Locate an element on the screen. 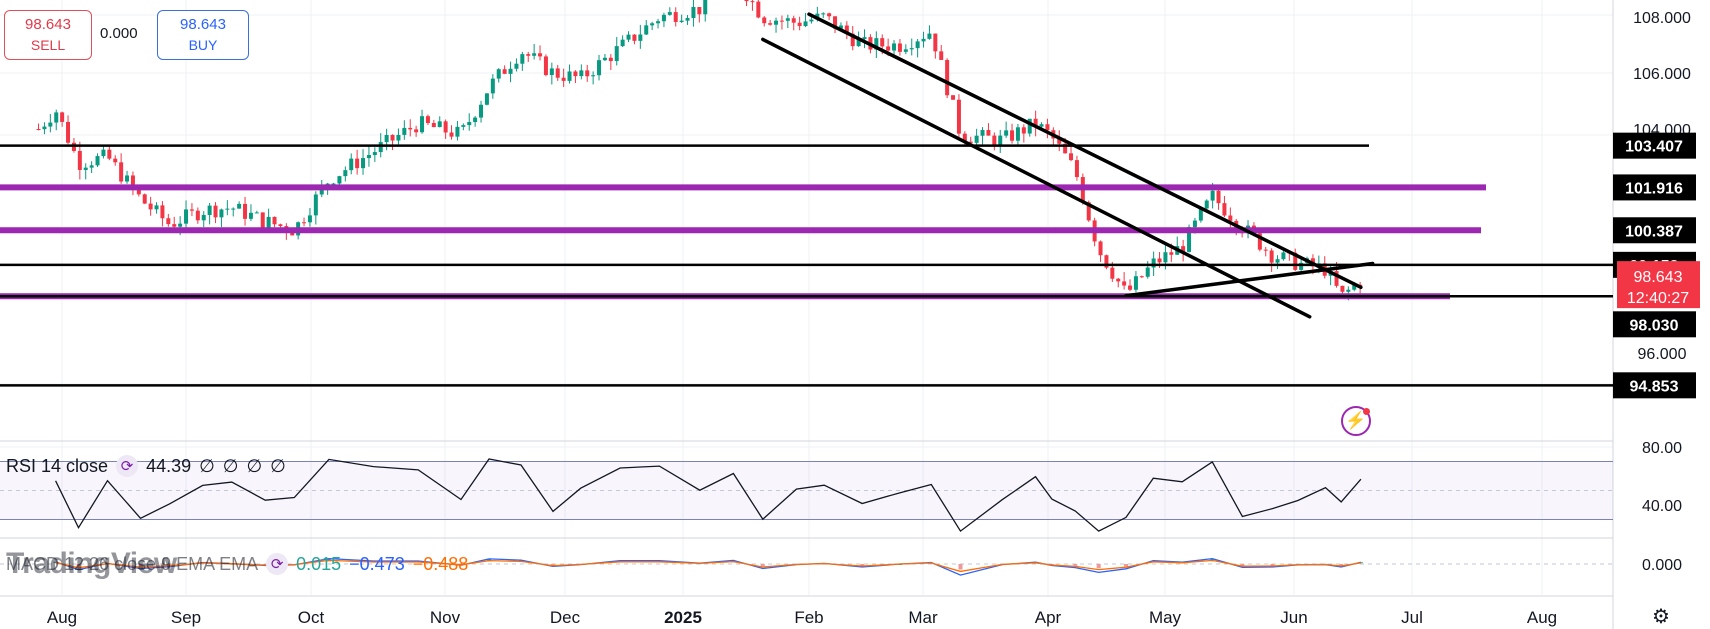  notification-dot is located at coordinates (1366, 411).